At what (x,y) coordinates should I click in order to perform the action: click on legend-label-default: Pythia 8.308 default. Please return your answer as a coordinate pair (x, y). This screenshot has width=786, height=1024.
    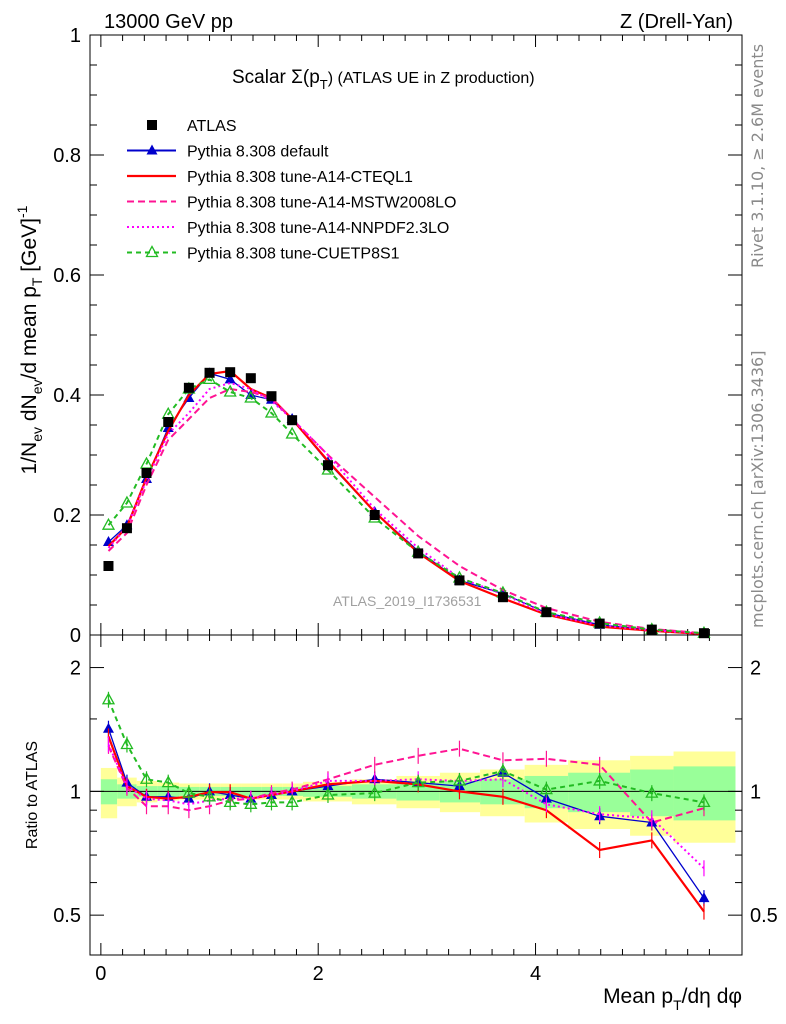
    Looking at the image, I should click on (258, 152).